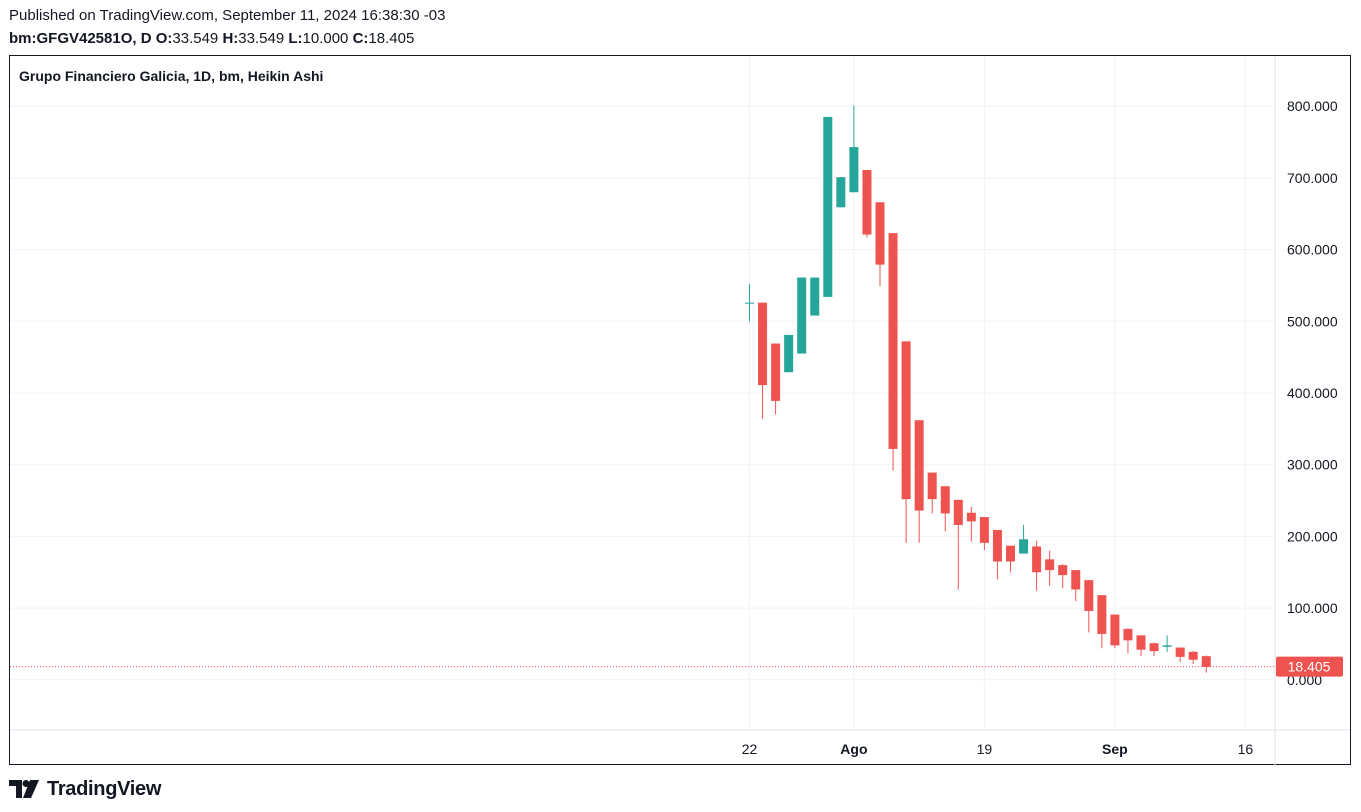  Describe the element at coordinates (1312, 250) in the screenshot. I see `y-tick-label: 600.000` at that location.